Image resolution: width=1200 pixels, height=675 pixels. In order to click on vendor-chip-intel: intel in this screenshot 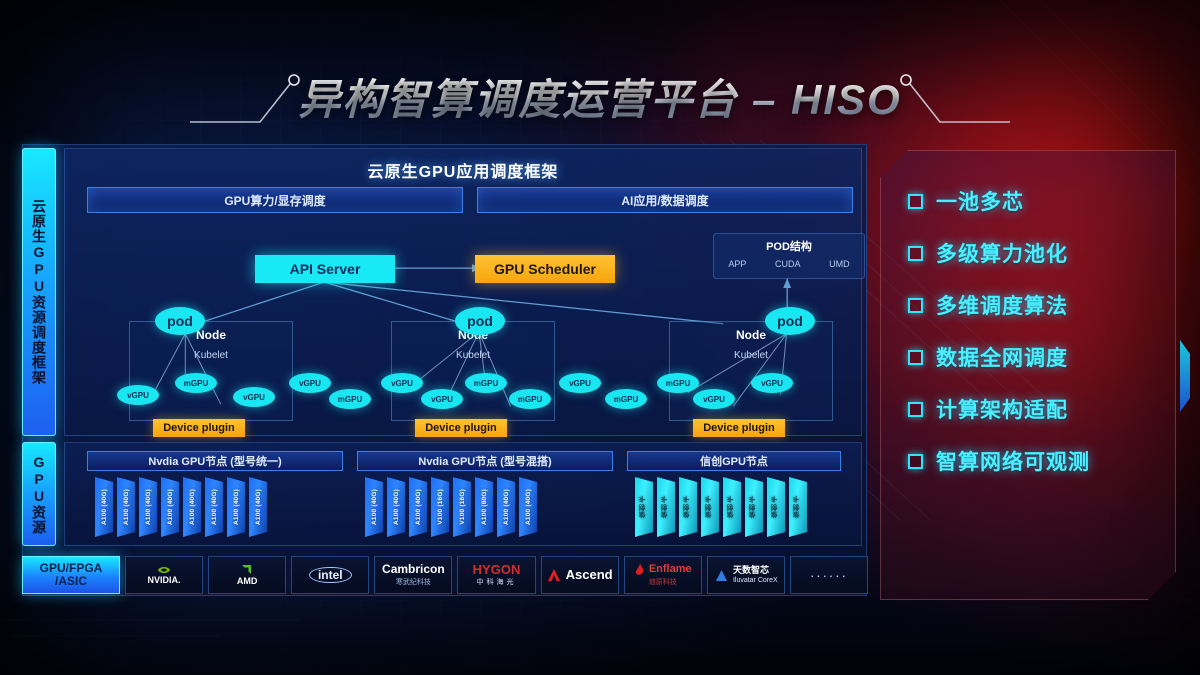, I will do `click(330, 575)`.